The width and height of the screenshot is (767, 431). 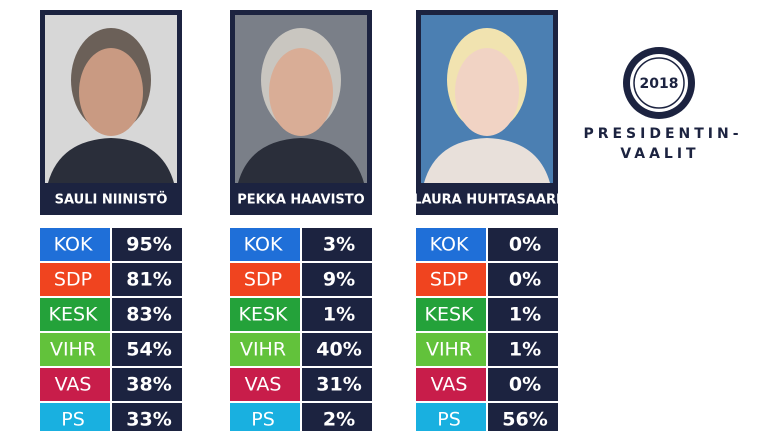 What do you see at coordinates (111, 200) in the screenshot?
I see `candidate-name: SAULI NIINISTÖ` at bounding box center [111, 200].